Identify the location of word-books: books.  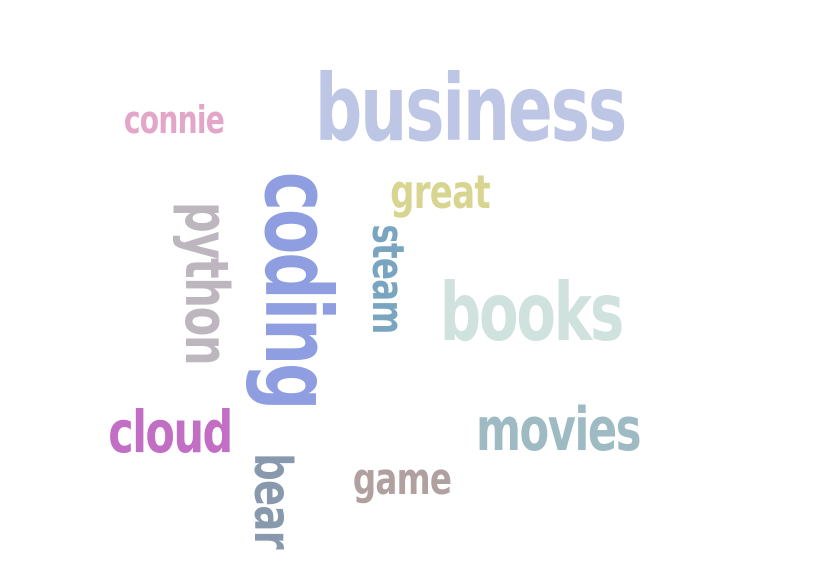
(531, 312).